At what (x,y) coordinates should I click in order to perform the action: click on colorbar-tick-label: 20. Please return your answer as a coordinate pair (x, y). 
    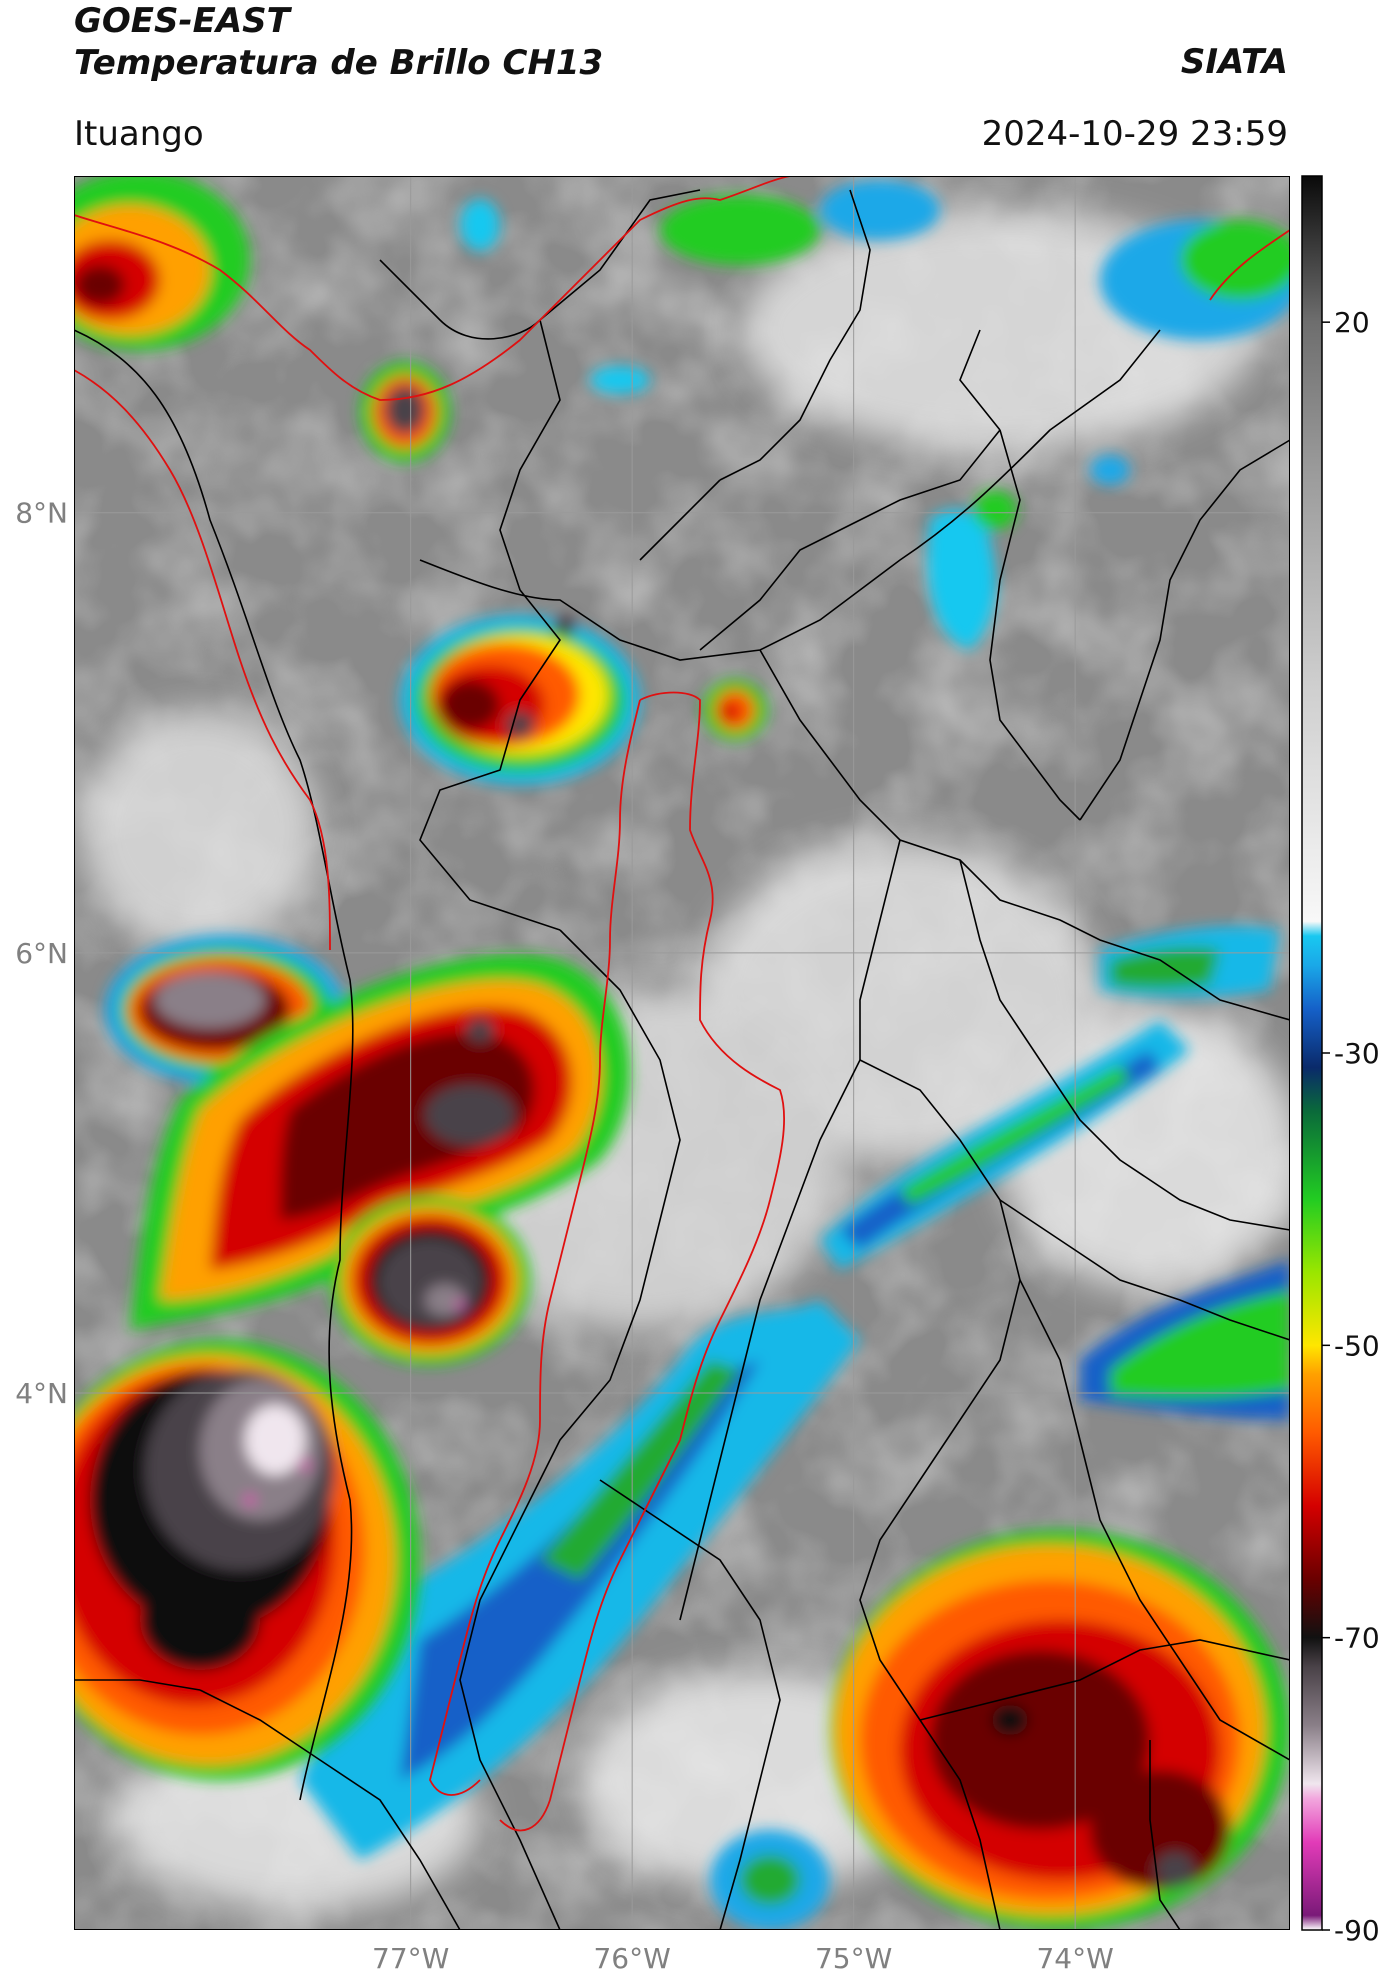
    Looking at the image, I should click on (1352, 322).